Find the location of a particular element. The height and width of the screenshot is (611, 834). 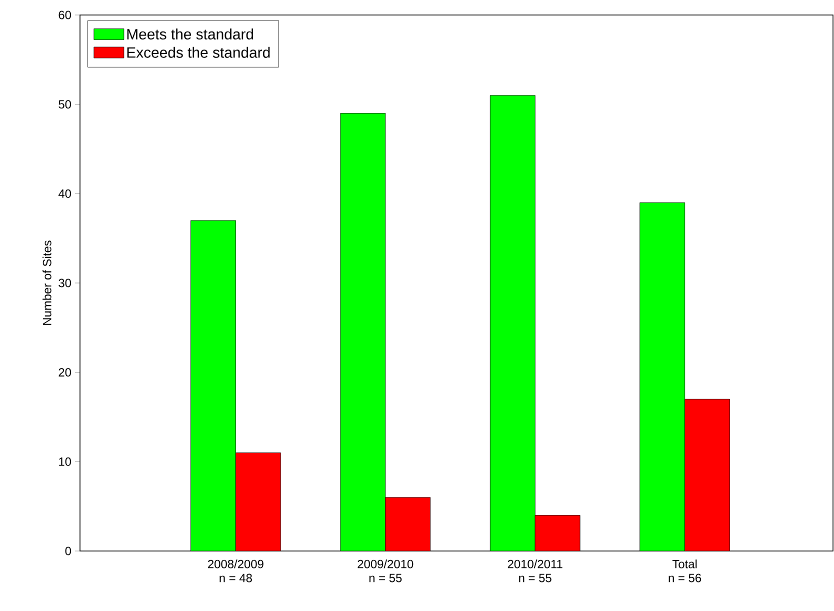

y-tick-label: 30 is located at coordinates (65, 283).